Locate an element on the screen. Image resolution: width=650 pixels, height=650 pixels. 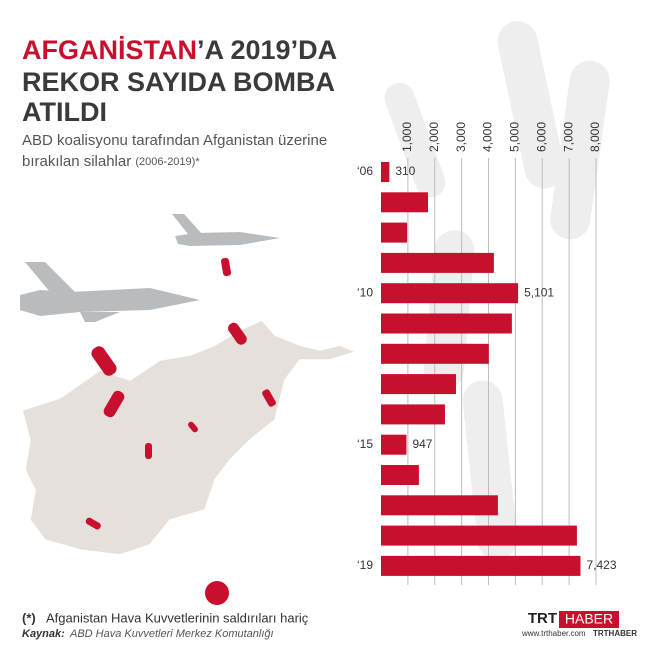
value-label: 7,423 is located at coordinates (601, 565).